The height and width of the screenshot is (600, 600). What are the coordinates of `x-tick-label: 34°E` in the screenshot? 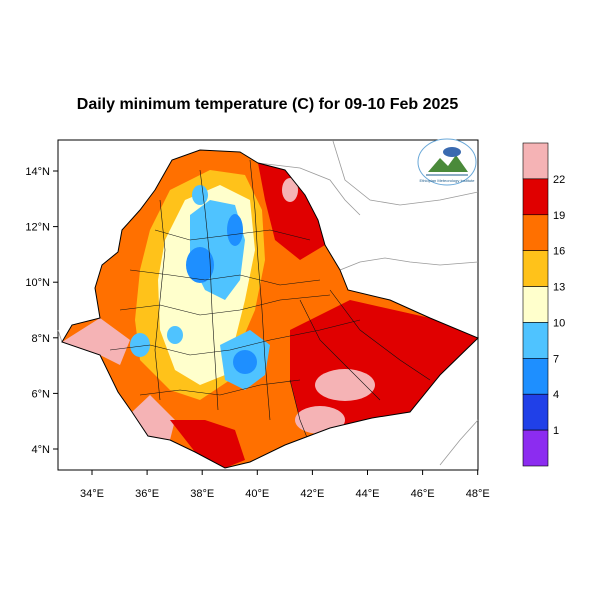 It's located at (92, 494).